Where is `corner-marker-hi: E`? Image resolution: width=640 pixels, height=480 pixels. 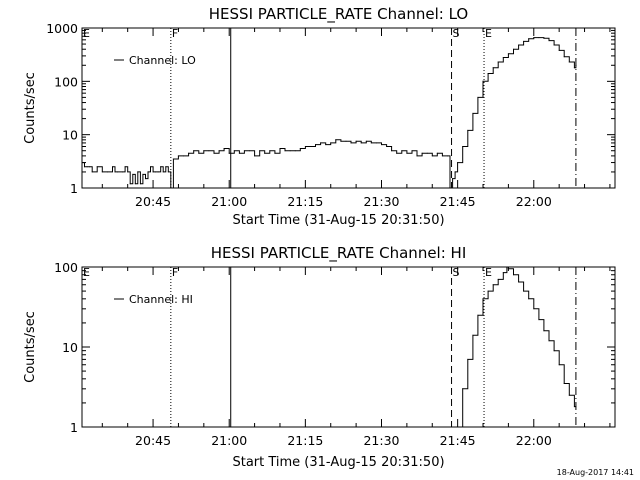
corner-marker-hi: E is located at coordinates (86, 272).